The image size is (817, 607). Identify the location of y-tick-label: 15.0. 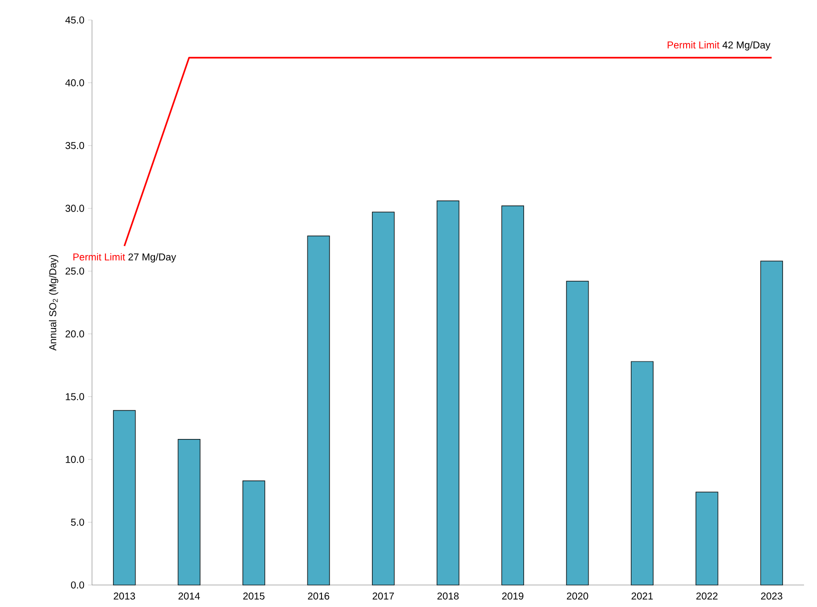
(75, 396).